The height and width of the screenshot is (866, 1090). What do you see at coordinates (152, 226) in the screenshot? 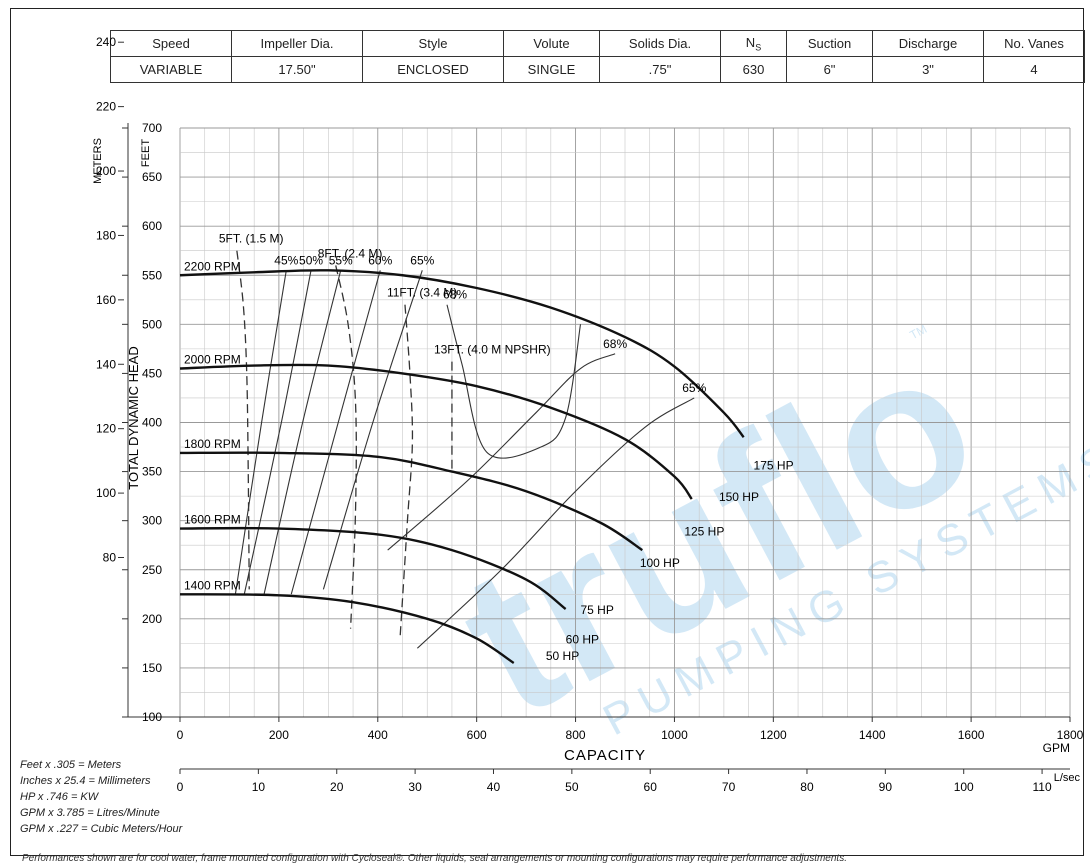
I see `y-tick-label: 600` at bounding box center [152, 226].